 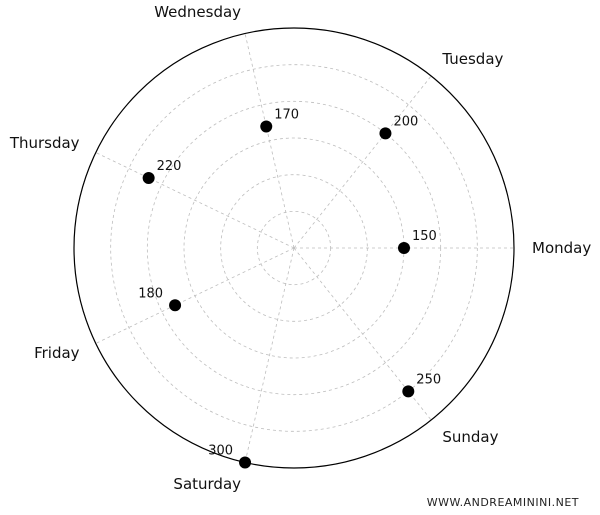 I want to click on angular-tick-label: Friday, so click(x=57, y=353).